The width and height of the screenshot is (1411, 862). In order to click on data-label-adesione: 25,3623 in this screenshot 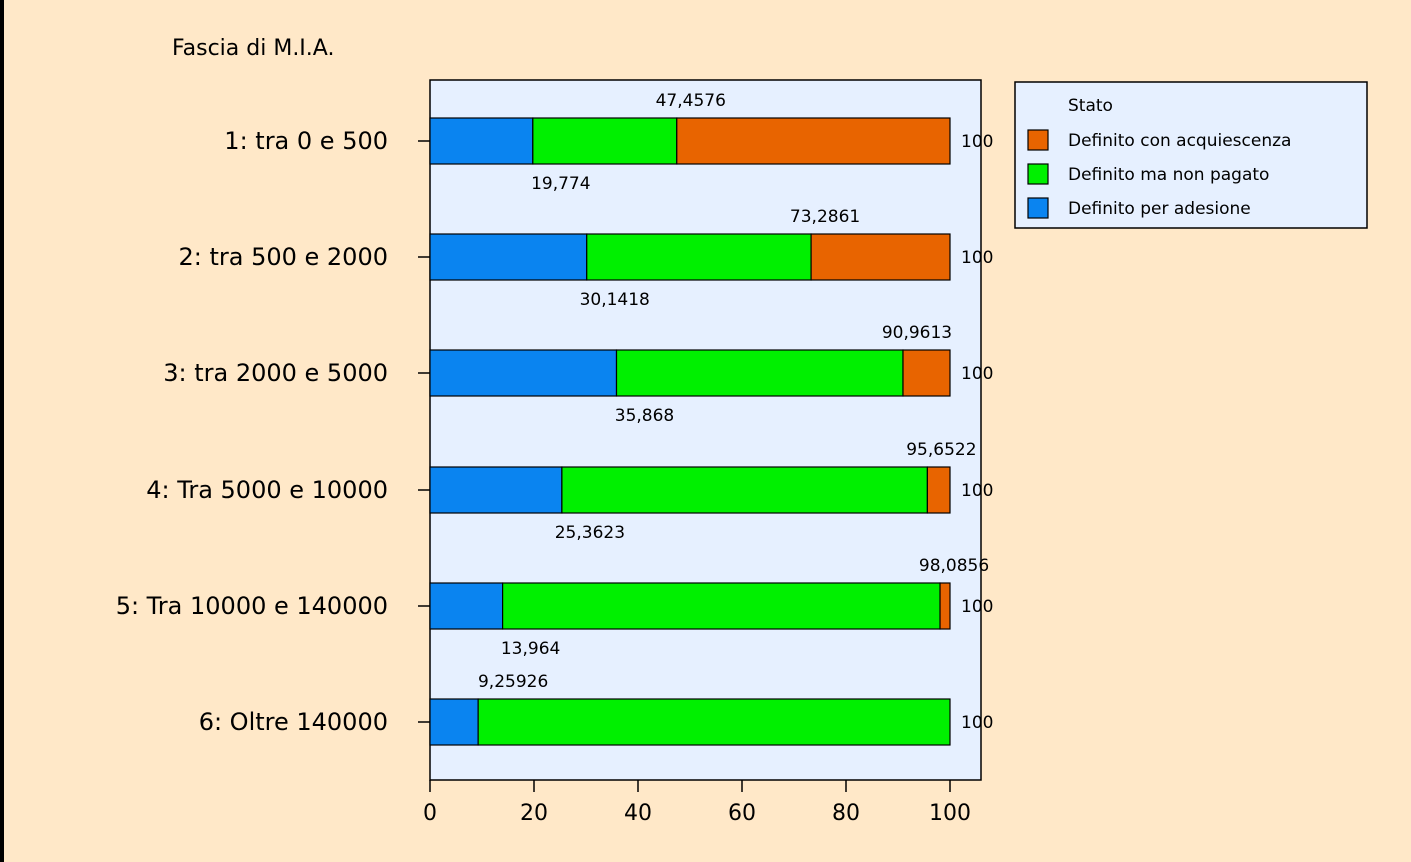, I will do `click(590, 533)`.